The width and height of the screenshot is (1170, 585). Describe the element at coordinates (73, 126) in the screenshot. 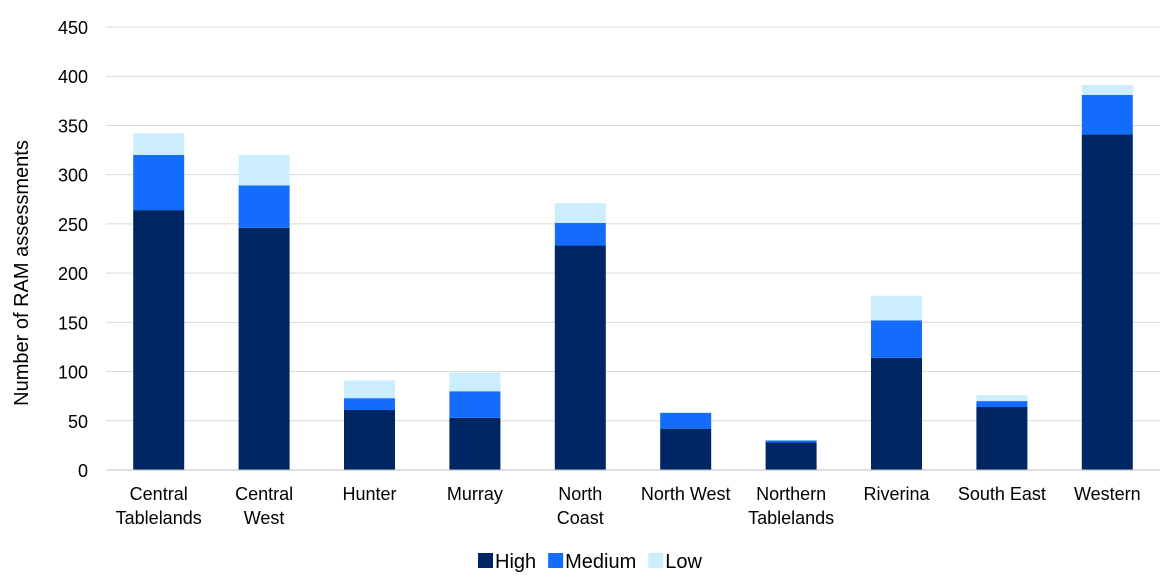

I see `y-tick-label: 350` at that location.